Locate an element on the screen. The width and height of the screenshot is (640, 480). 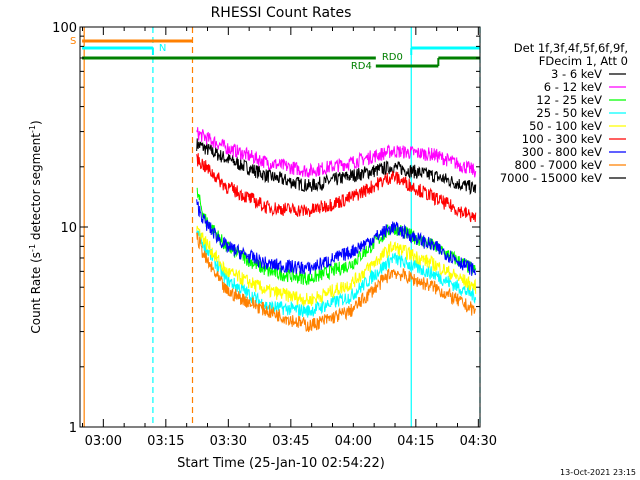
legend-label: 300 - 800 keV is located at coordinates (562, 152).